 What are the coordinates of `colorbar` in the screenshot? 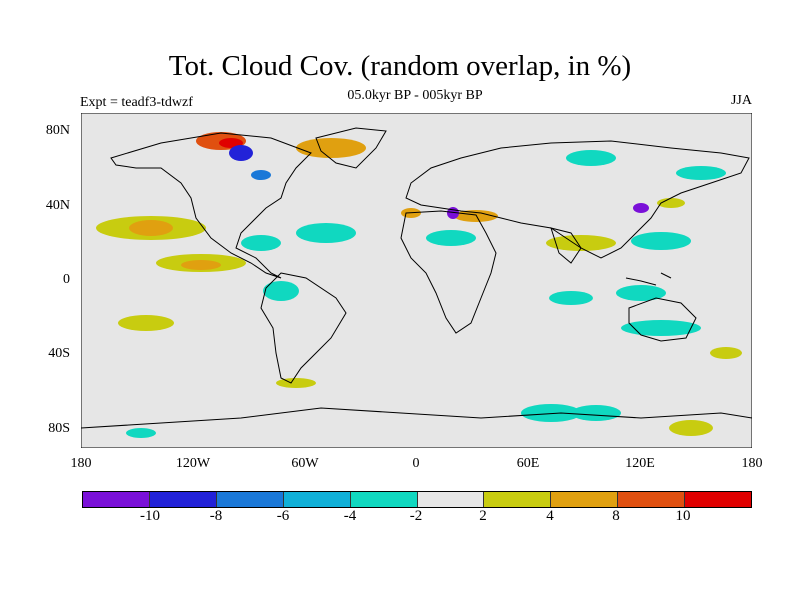 It's located at (417, 499).